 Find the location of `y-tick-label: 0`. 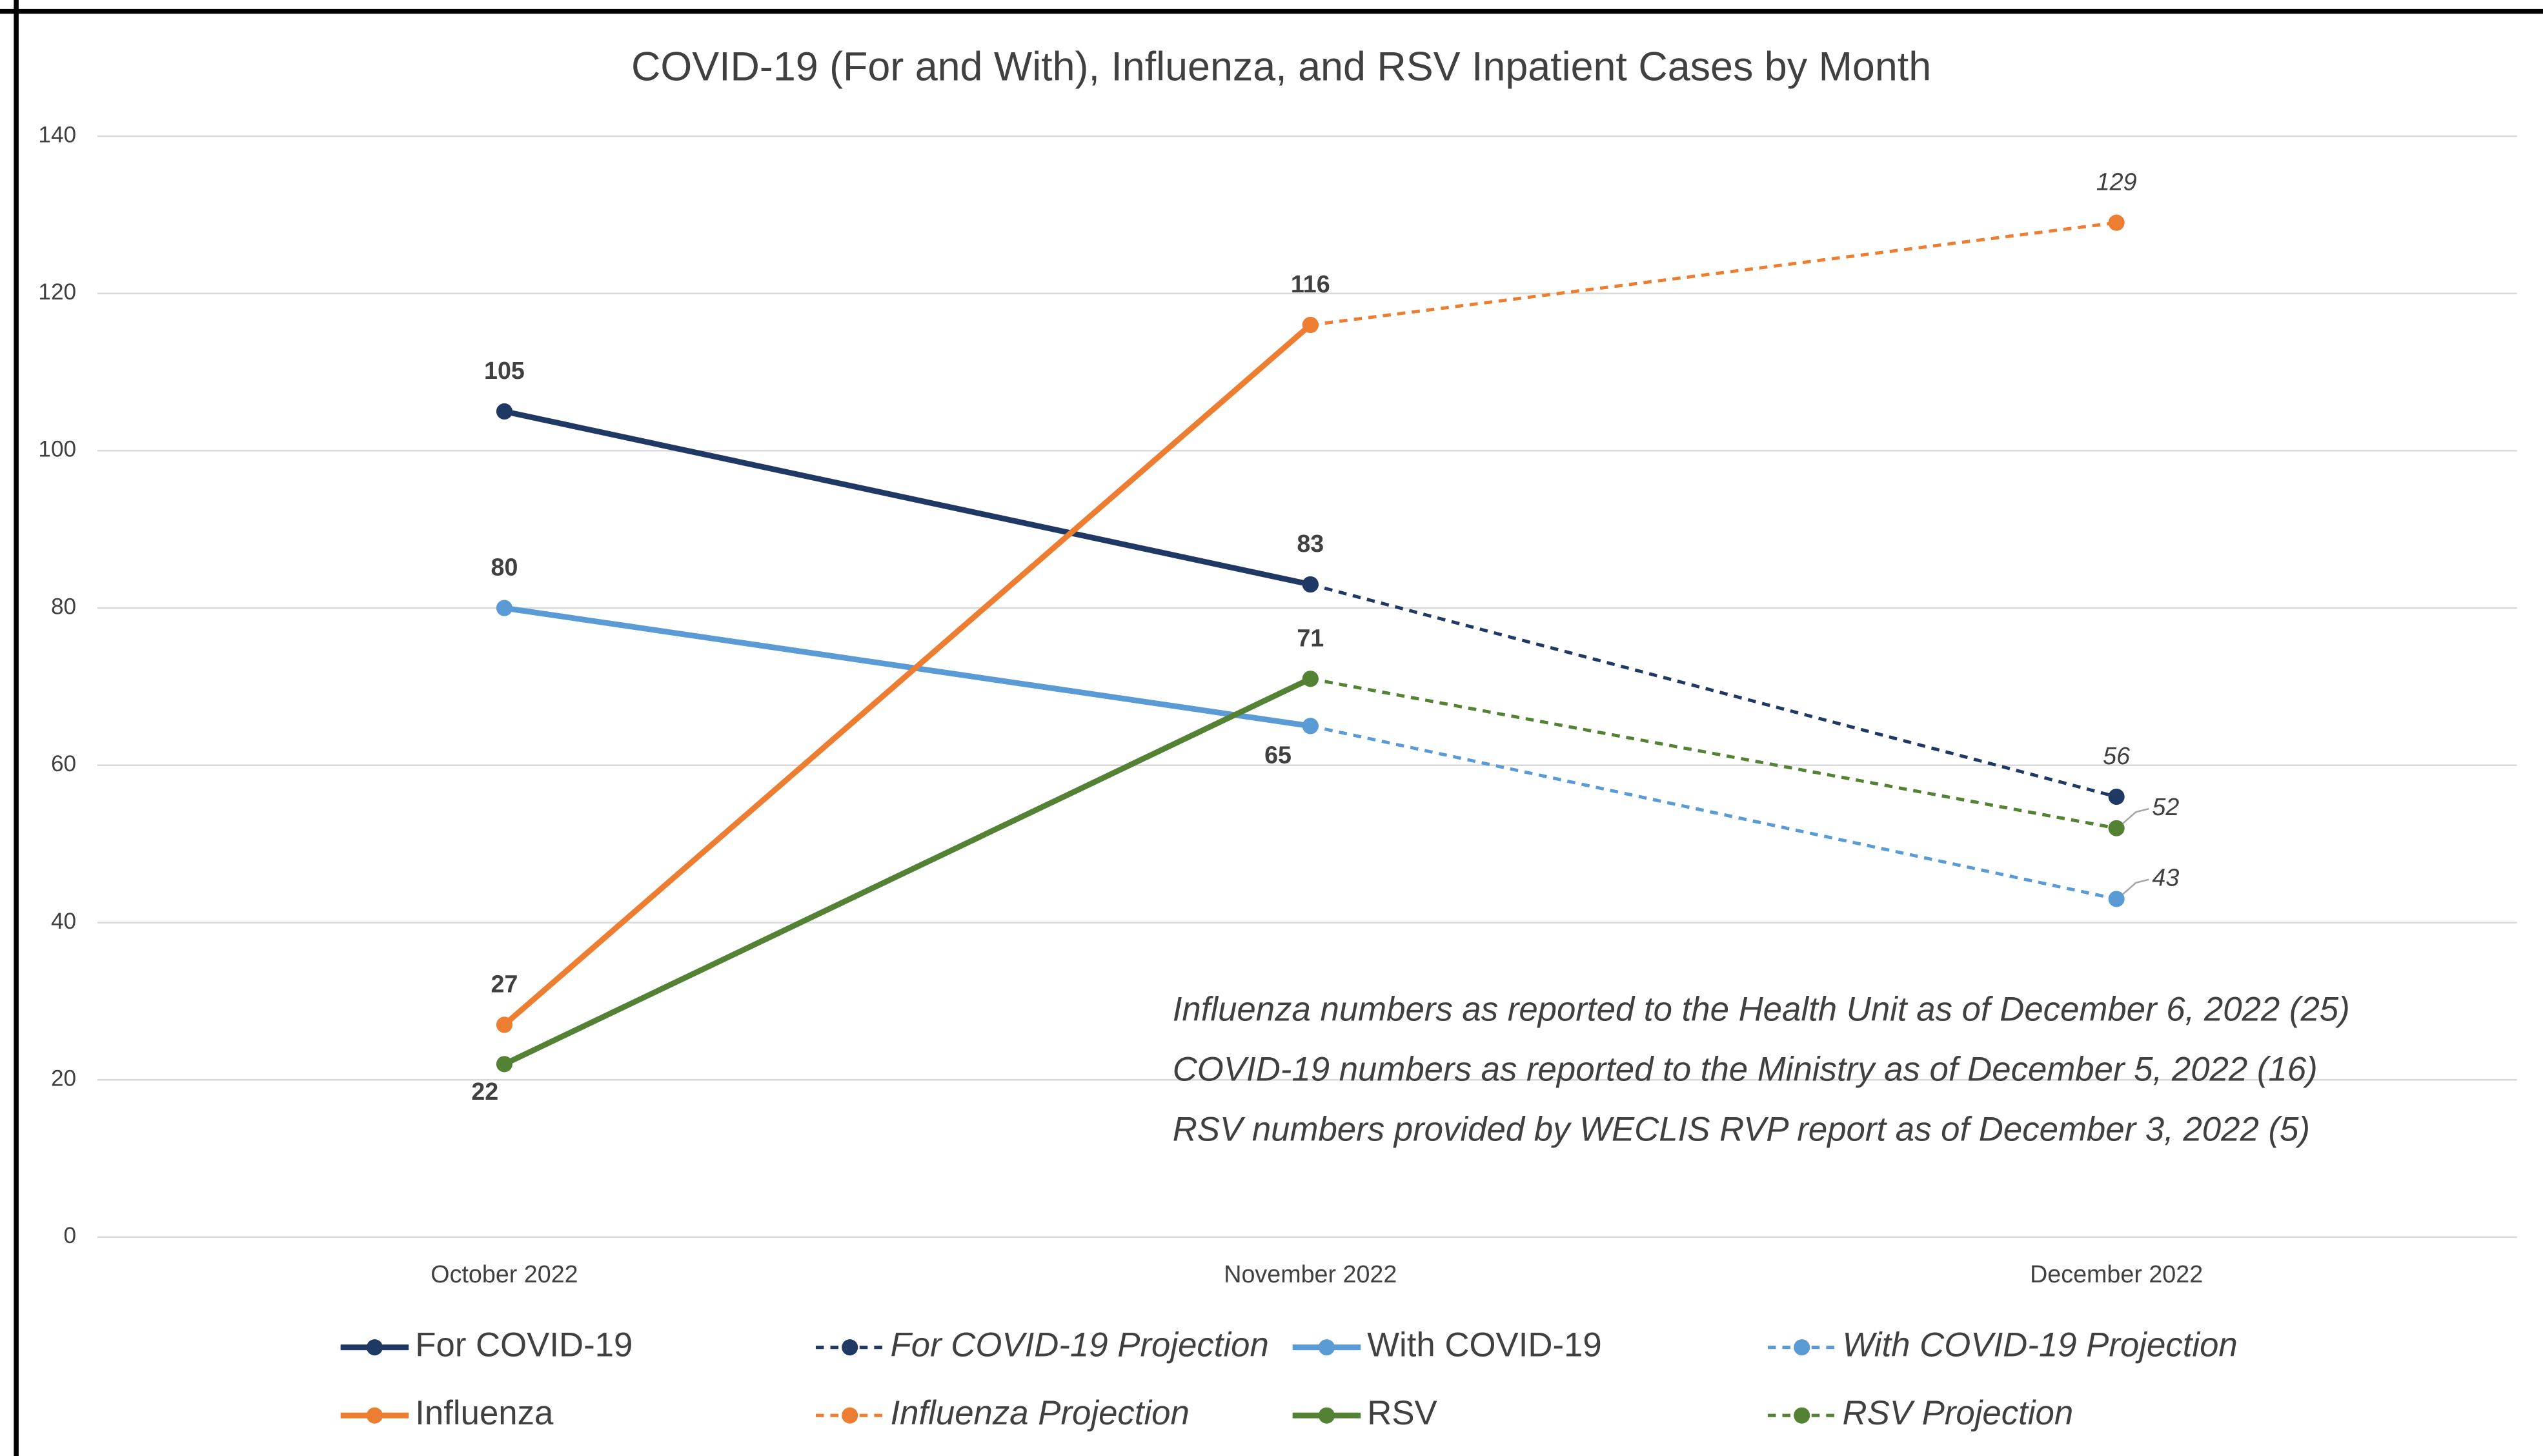

y-tick-label: 0 is located at coordinates (70, 1235).